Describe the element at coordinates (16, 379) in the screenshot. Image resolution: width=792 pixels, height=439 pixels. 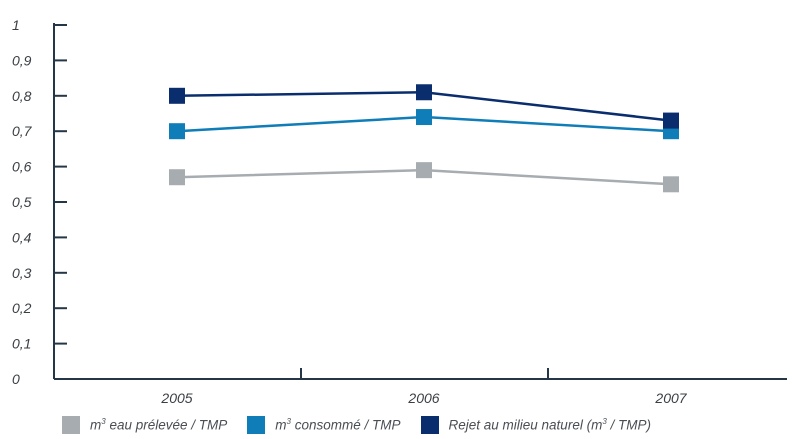
I see `y-tick-label: 0` at that location.